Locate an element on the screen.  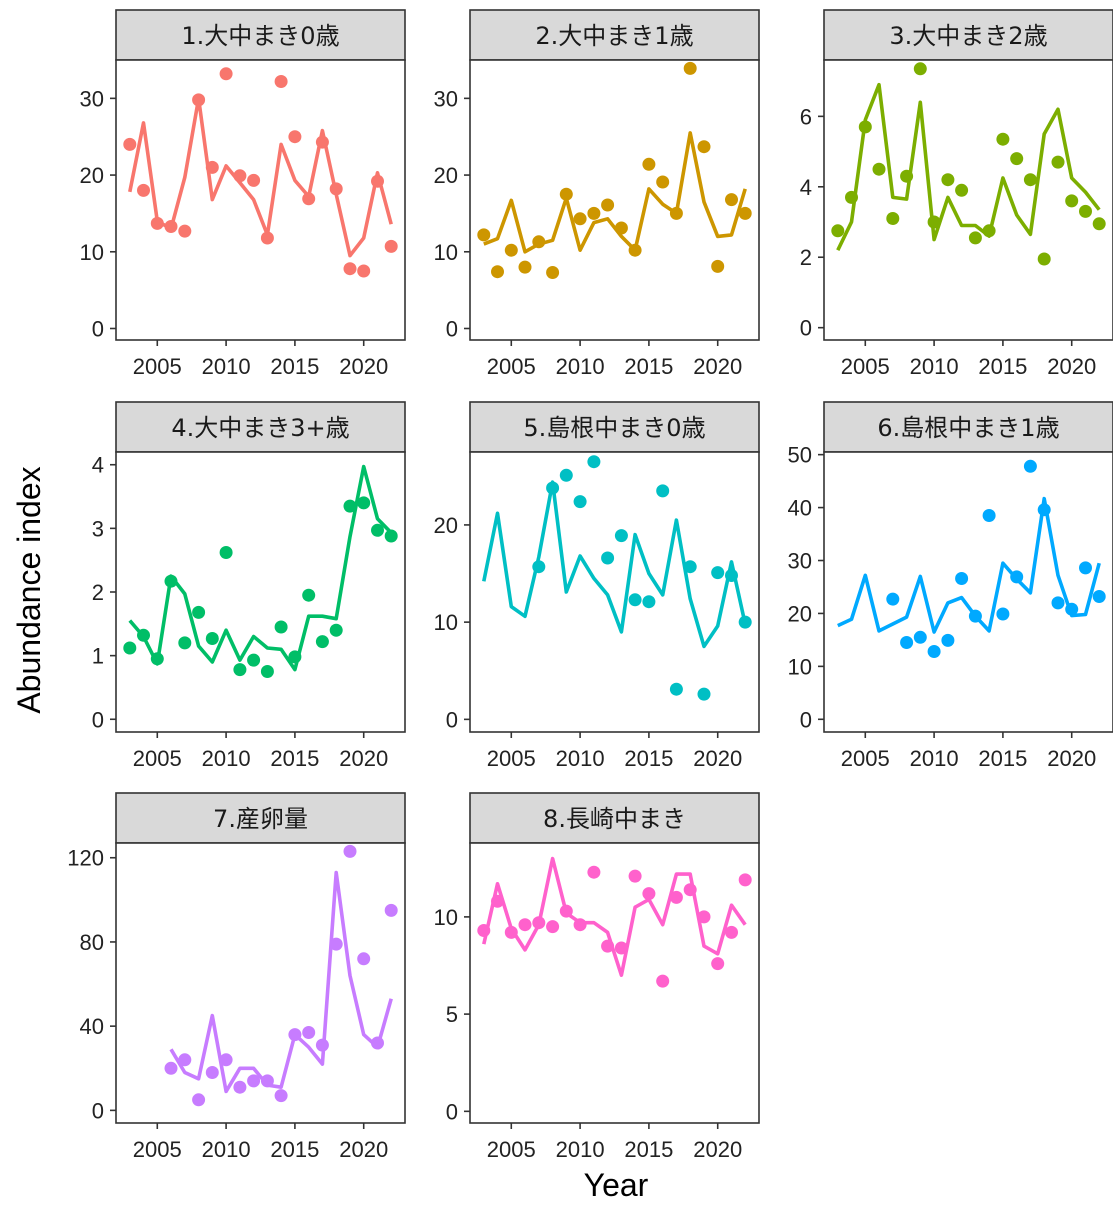
y-tick-label: 80 is located at coordinates (92, 942).